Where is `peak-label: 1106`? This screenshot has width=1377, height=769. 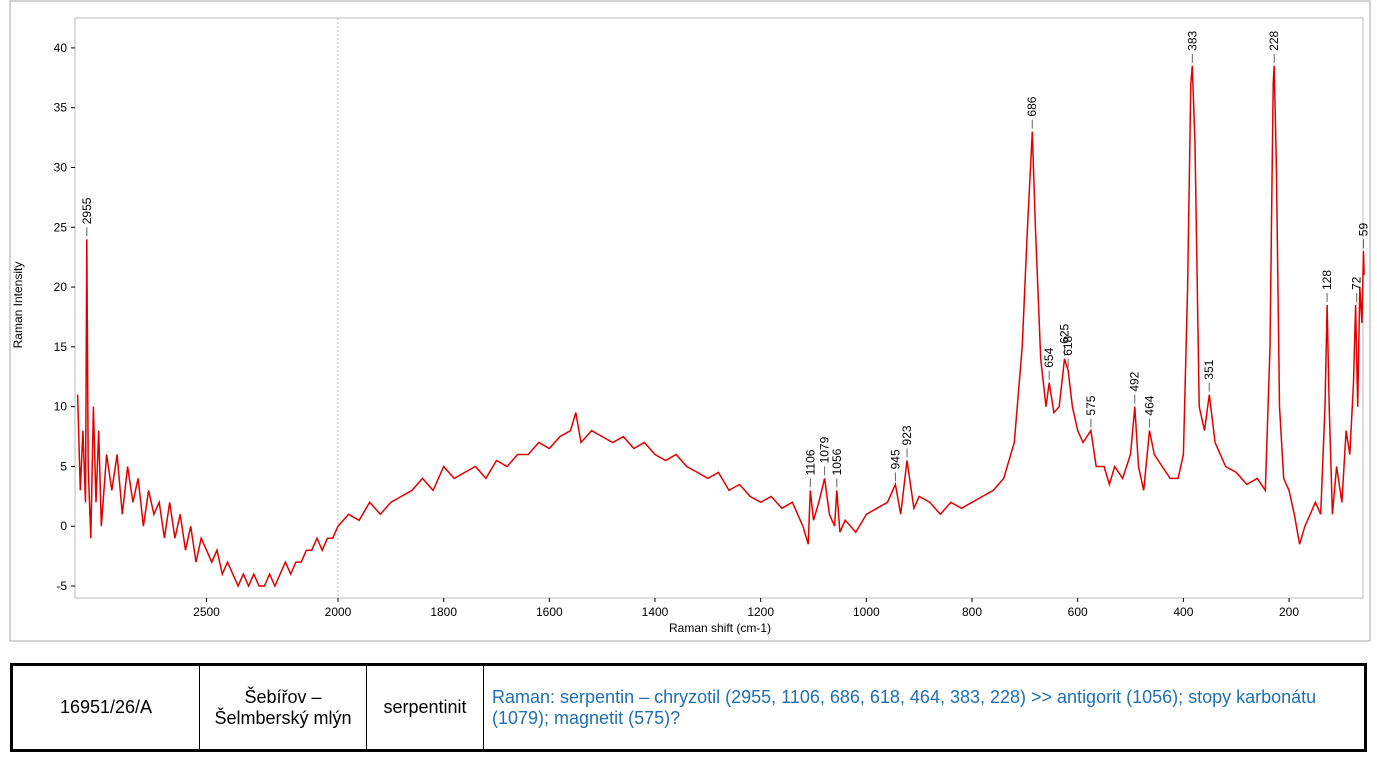
peak-label: 1106 is located at coordinates (810, 462).